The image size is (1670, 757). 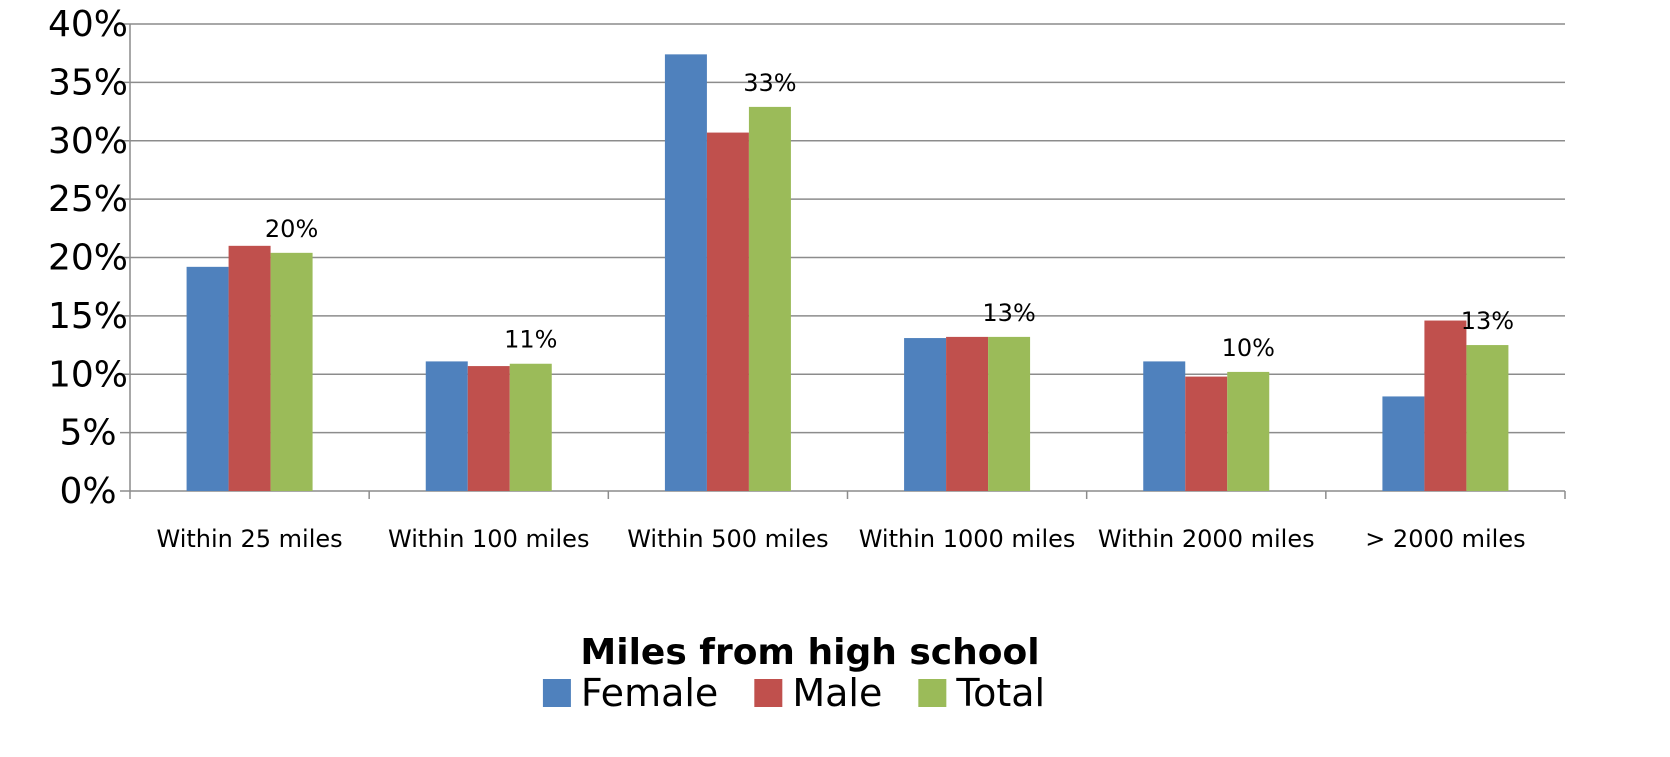 I want to click on legend: Female Male Total, so click(x=793, y=693).